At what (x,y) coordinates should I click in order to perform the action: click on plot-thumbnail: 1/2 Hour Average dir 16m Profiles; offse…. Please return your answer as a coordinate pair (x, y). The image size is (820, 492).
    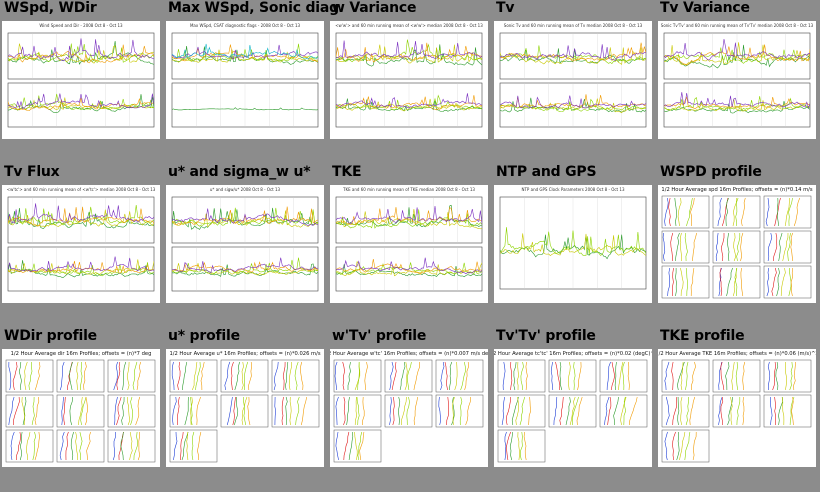
    Looking at the image, I should click on (81, 408).